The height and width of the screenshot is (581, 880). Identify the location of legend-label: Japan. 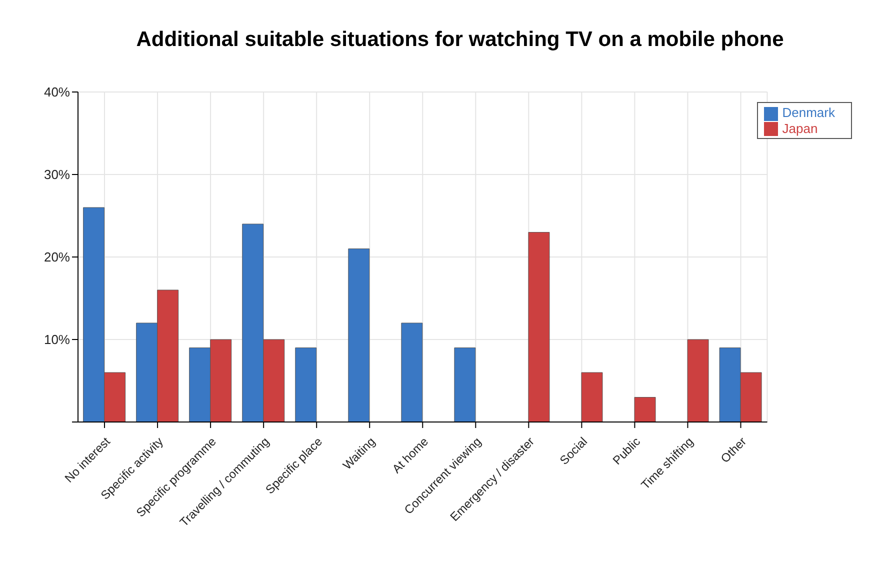
(800, 128).